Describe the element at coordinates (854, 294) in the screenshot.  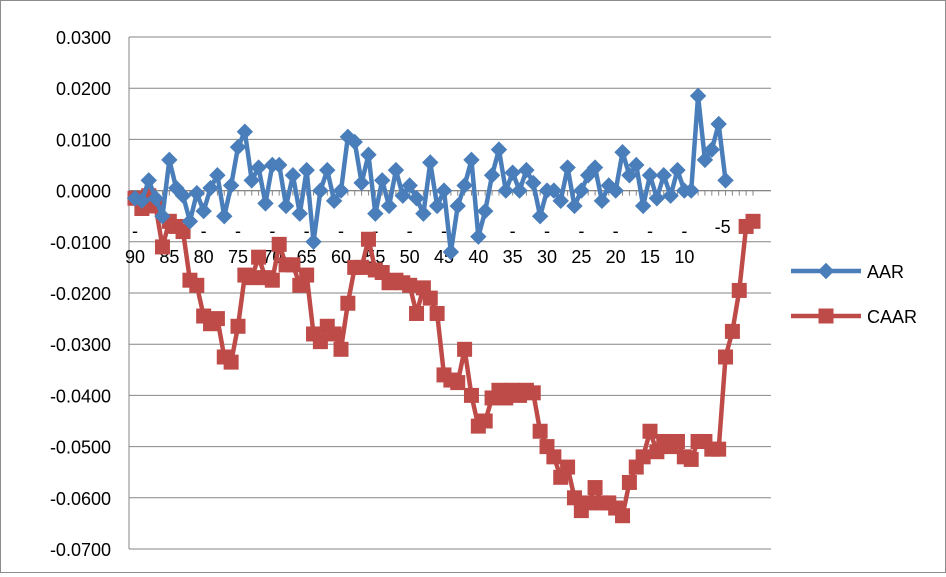
I see `legend: AAR CAAR` at that location.